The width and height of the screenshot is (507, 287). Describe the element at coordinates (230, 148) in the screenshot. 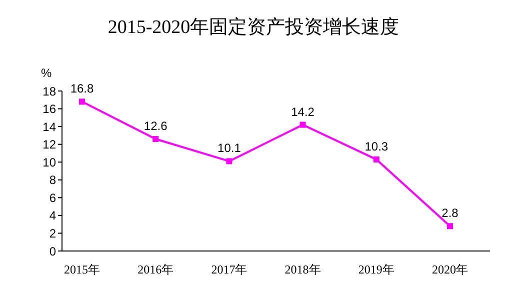

I see `data-label: 10.1` at that location.